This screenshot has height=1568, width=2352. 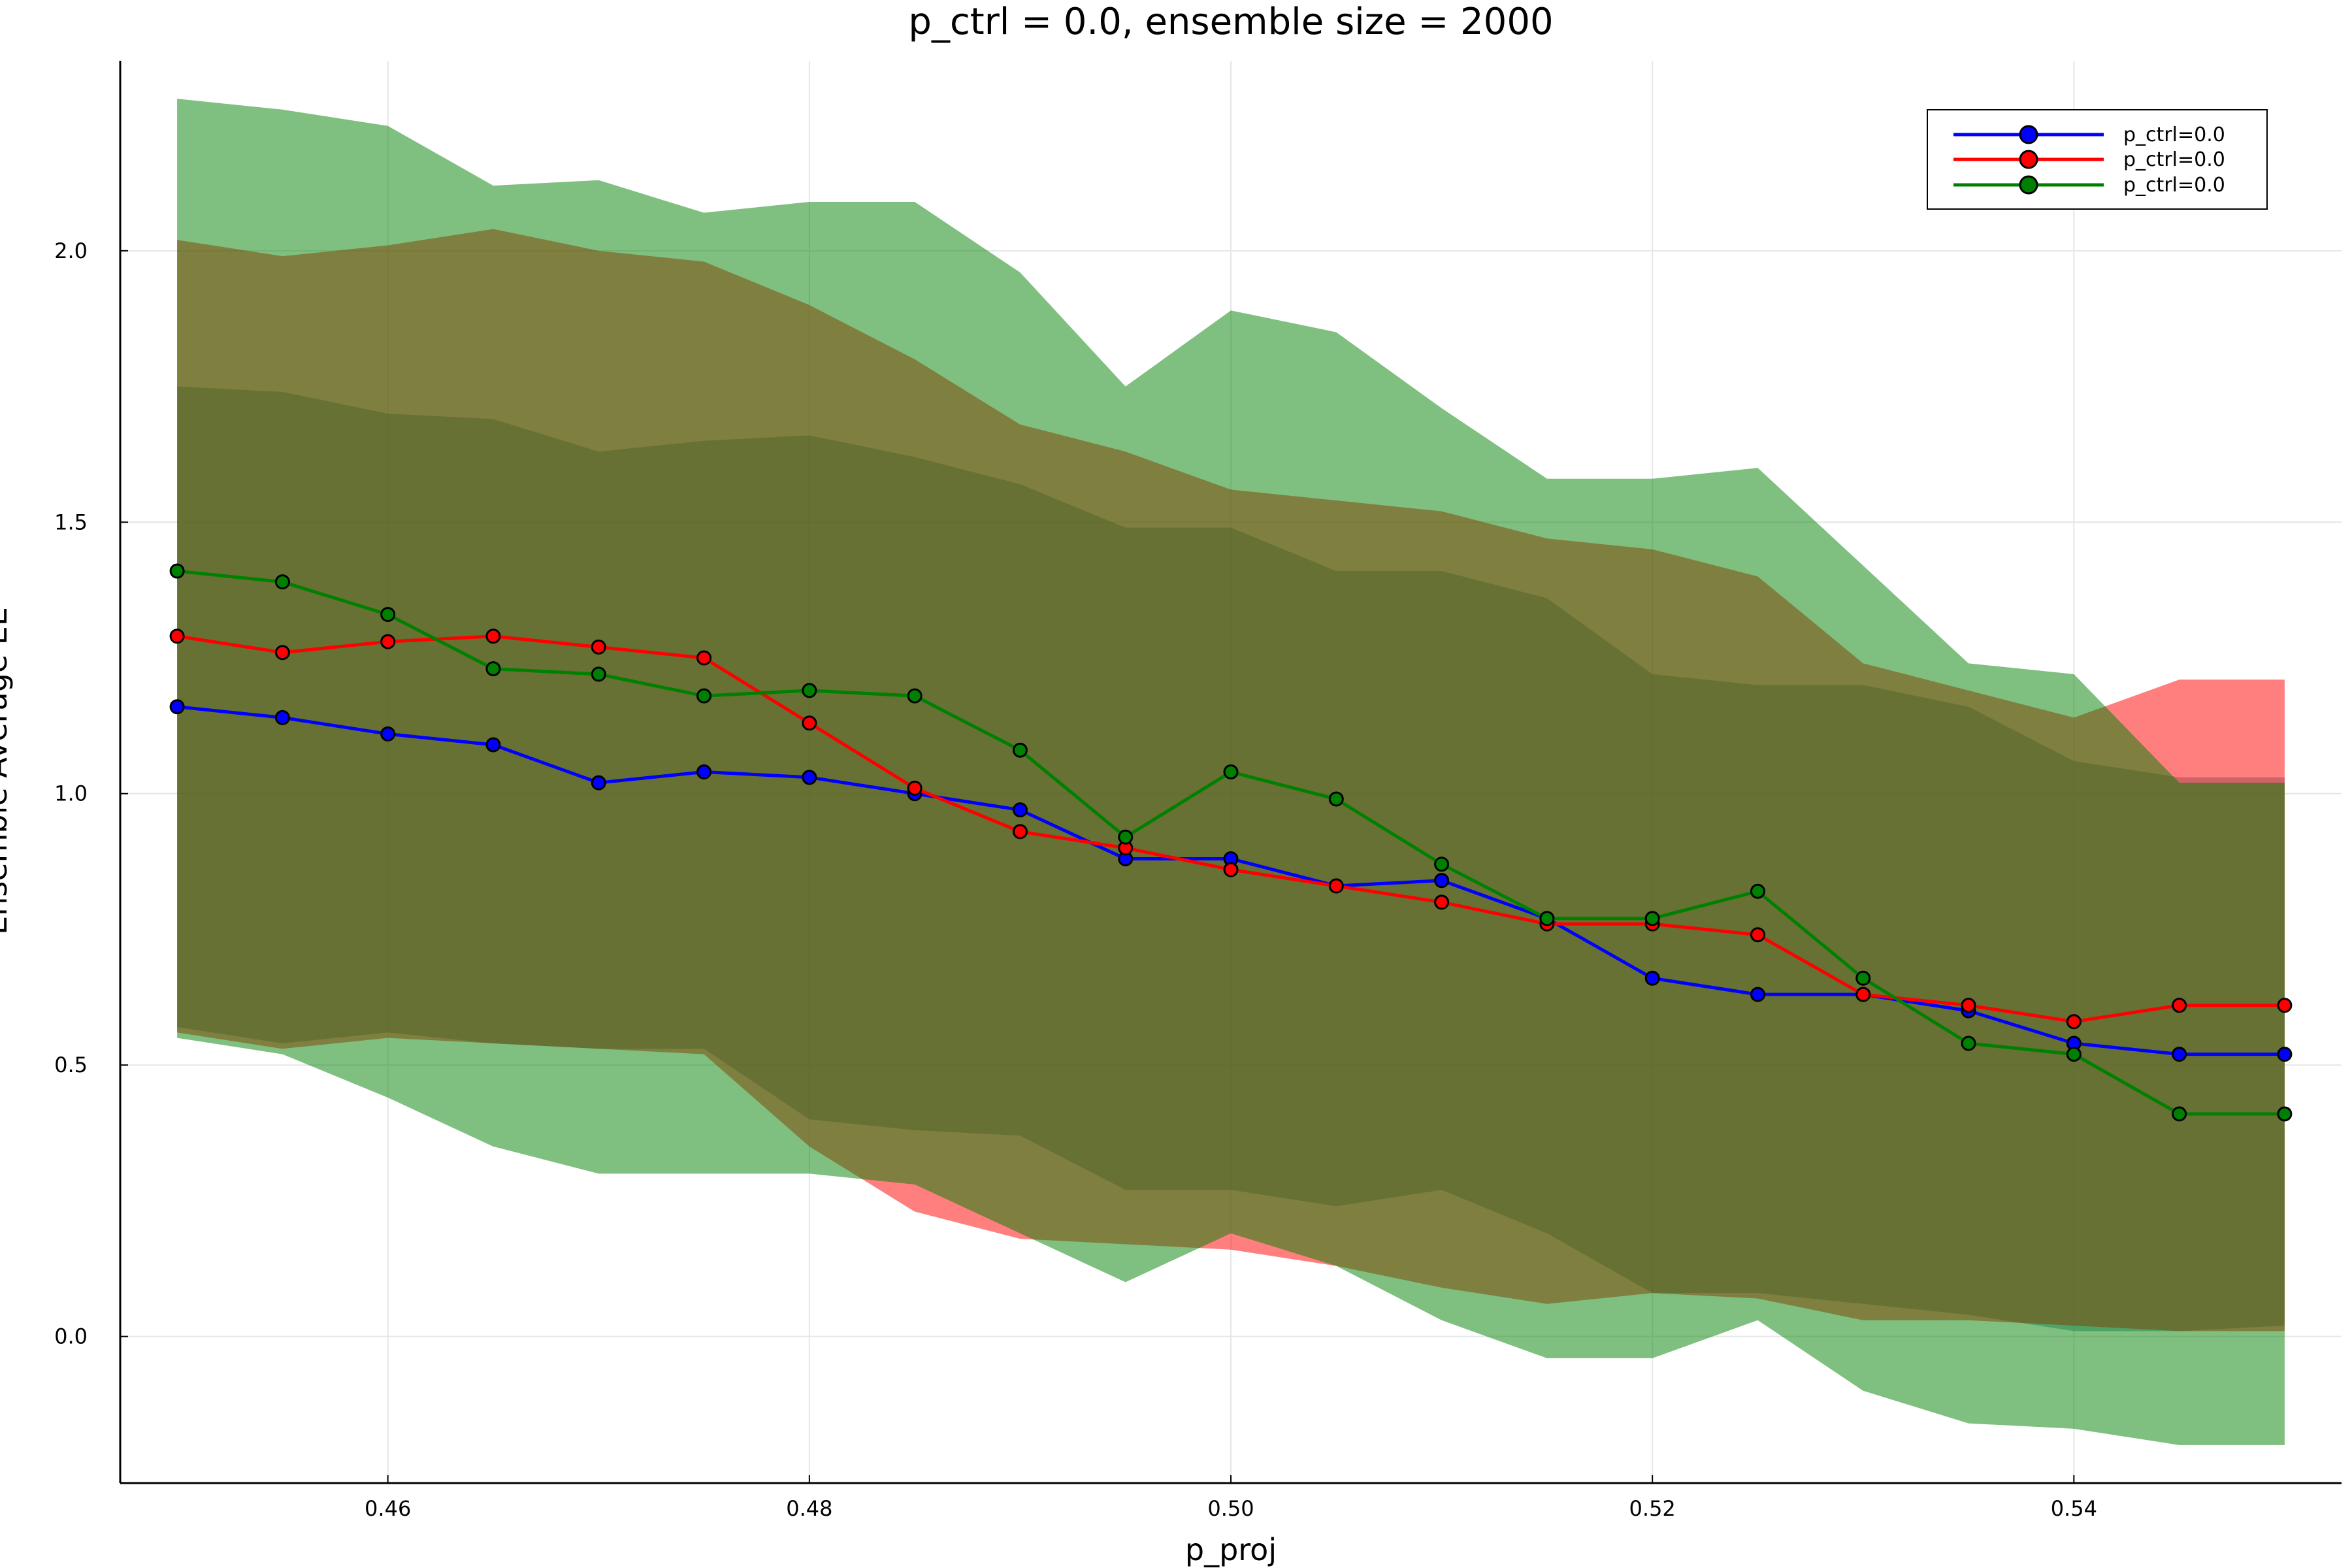 I want to click on y-tick-label: 0.5, so click(x=71, y=1065).